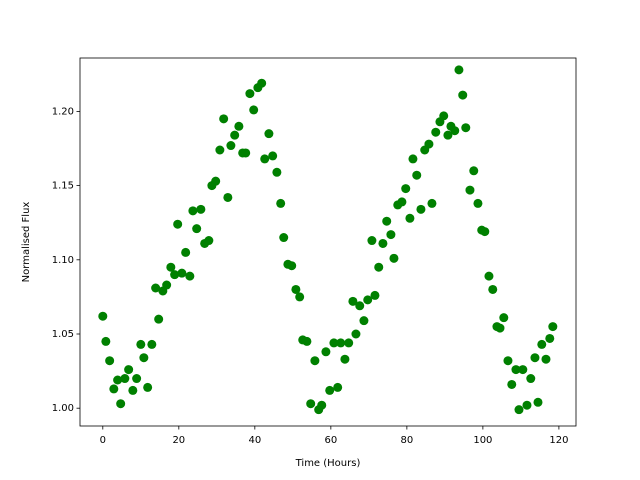  What do you see at coordinates (103, 440) in the screenshot?
I see `x-tick-label: 0` at bounding box center [103, 440].